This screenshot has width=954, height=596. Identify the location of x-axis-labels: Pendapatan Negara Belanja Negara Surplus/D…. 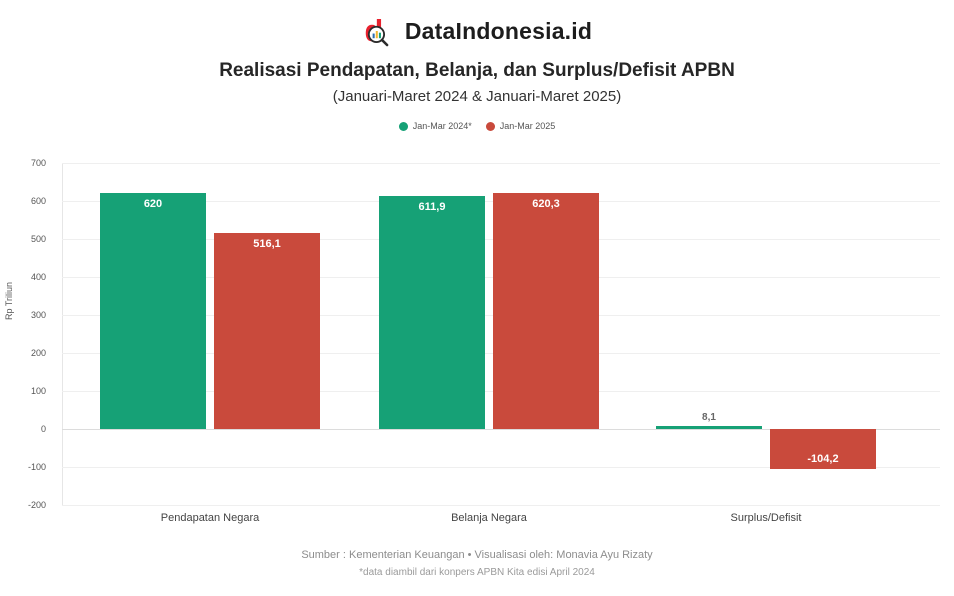
(501, 520).